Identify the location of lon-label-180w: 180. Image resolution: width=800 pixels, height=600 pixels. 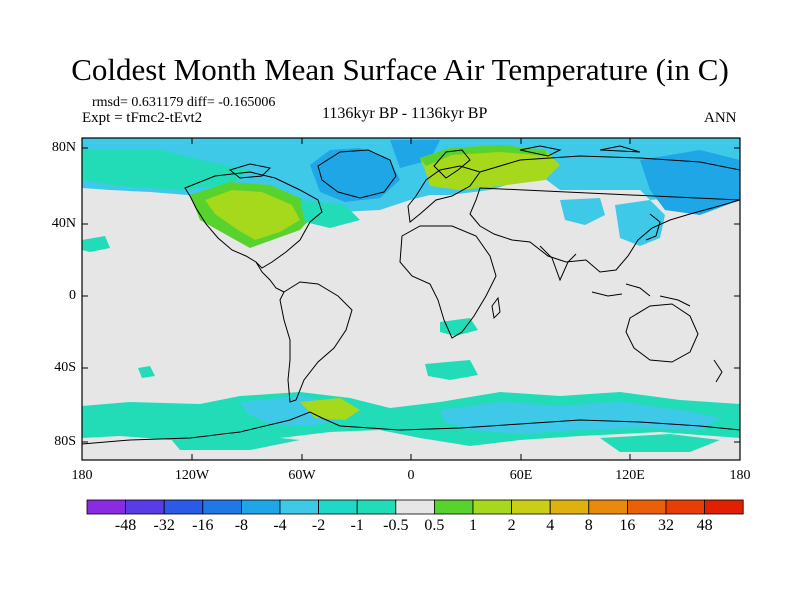
(82, 475).